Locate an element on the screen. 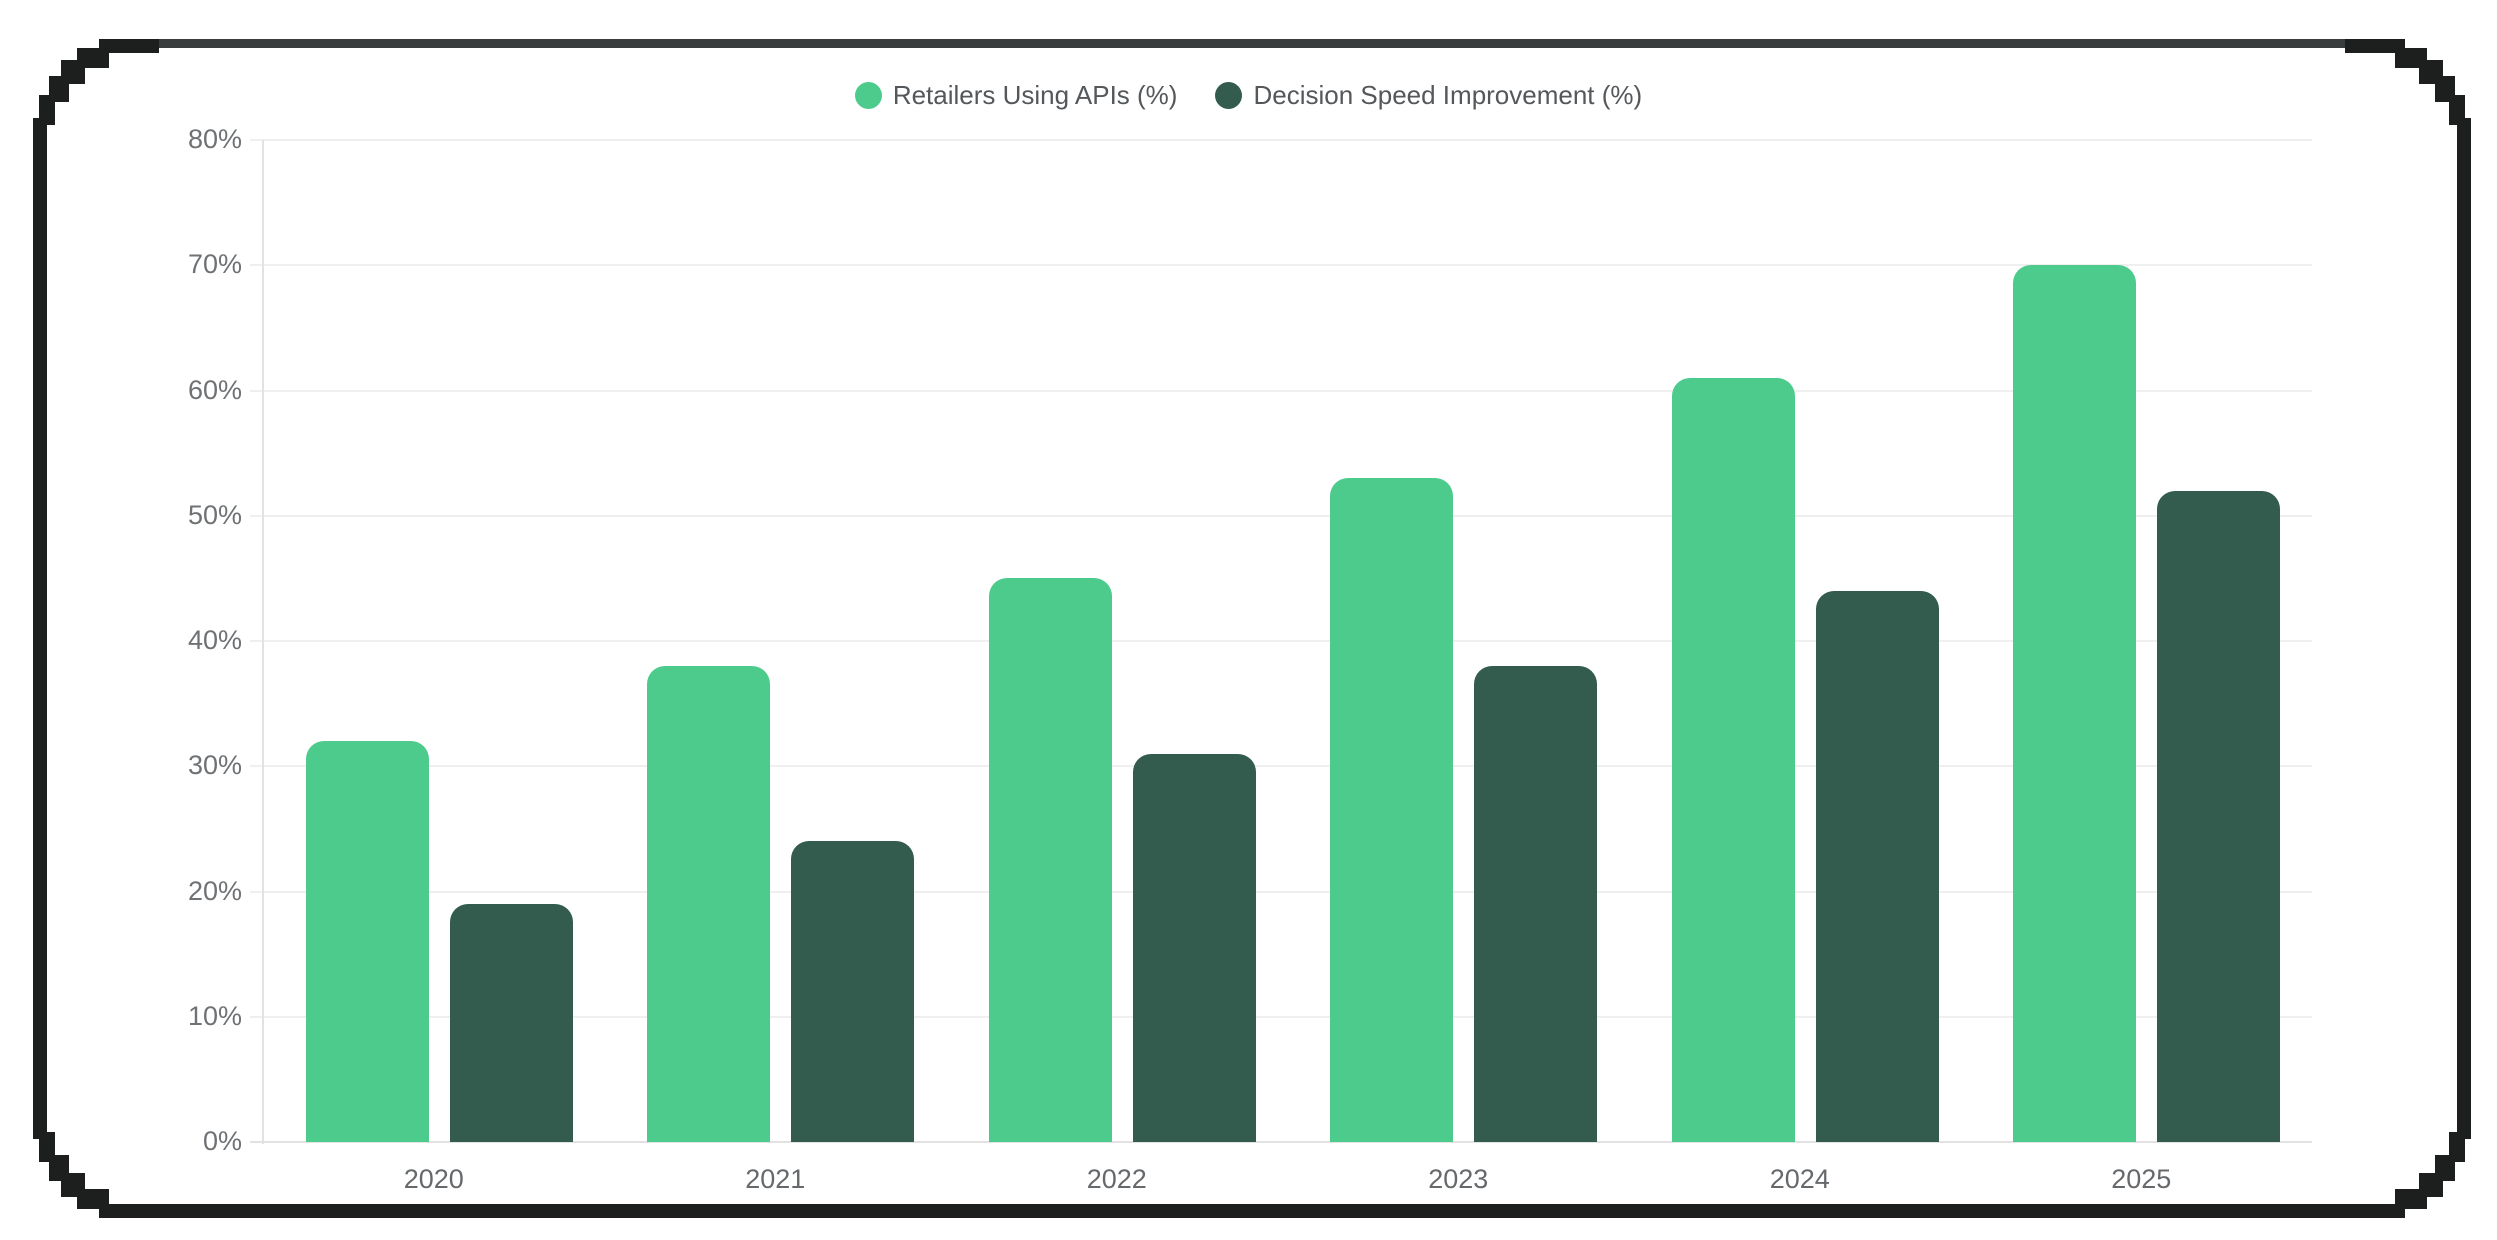 This screenshot has height=1240, width=2497. bar-decision-speed-improvement-2022 is located at coordinates (1194, 947).